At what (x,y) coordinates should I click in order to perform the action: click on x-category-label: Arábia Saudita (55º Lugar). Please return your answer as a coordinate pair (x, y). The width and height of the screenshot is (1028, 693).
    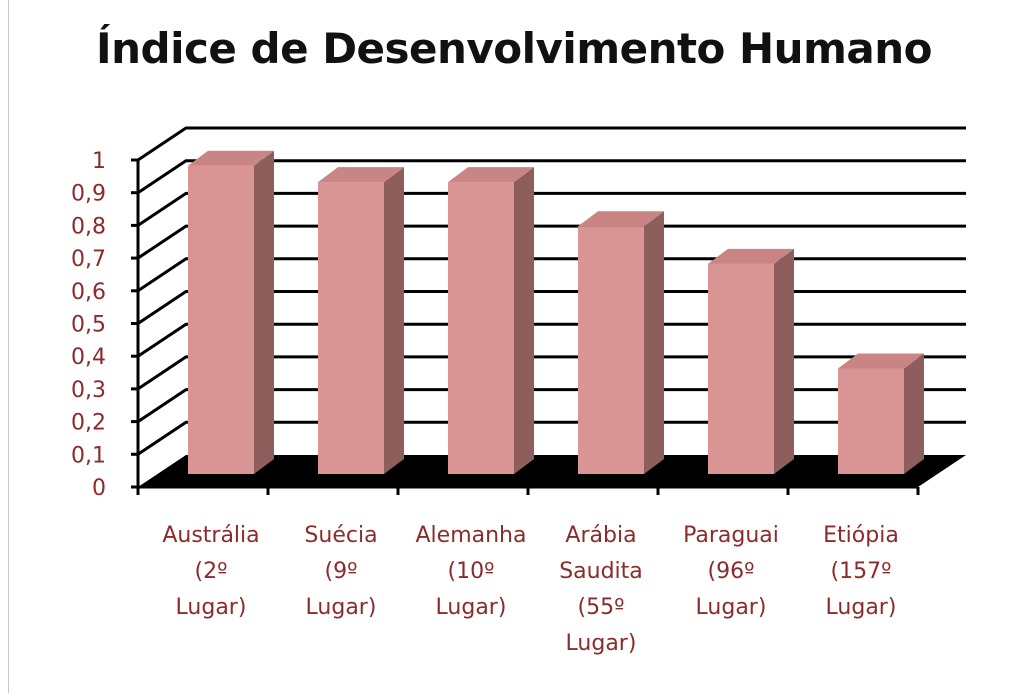
    Looking at the image, I should click on (601, 589).